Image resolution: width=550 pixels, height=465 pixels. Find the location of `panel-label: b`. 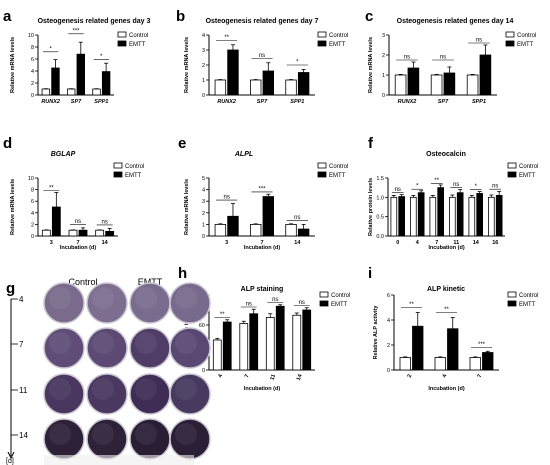

panel-label: b is located at coordinates (180, 16).